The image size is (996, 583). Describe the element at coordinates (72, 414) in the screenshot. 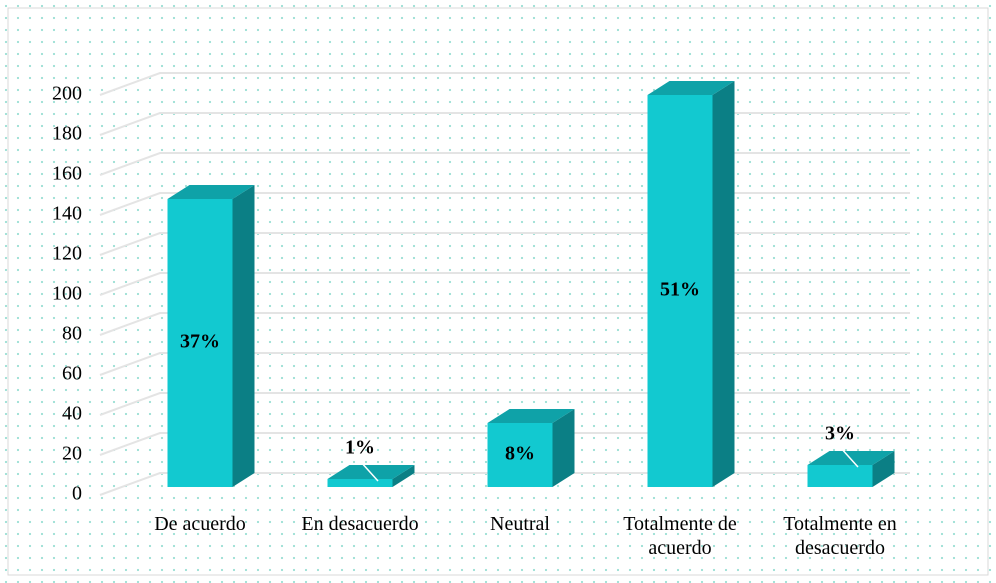

I see `y-tick-label: 40` at that location.